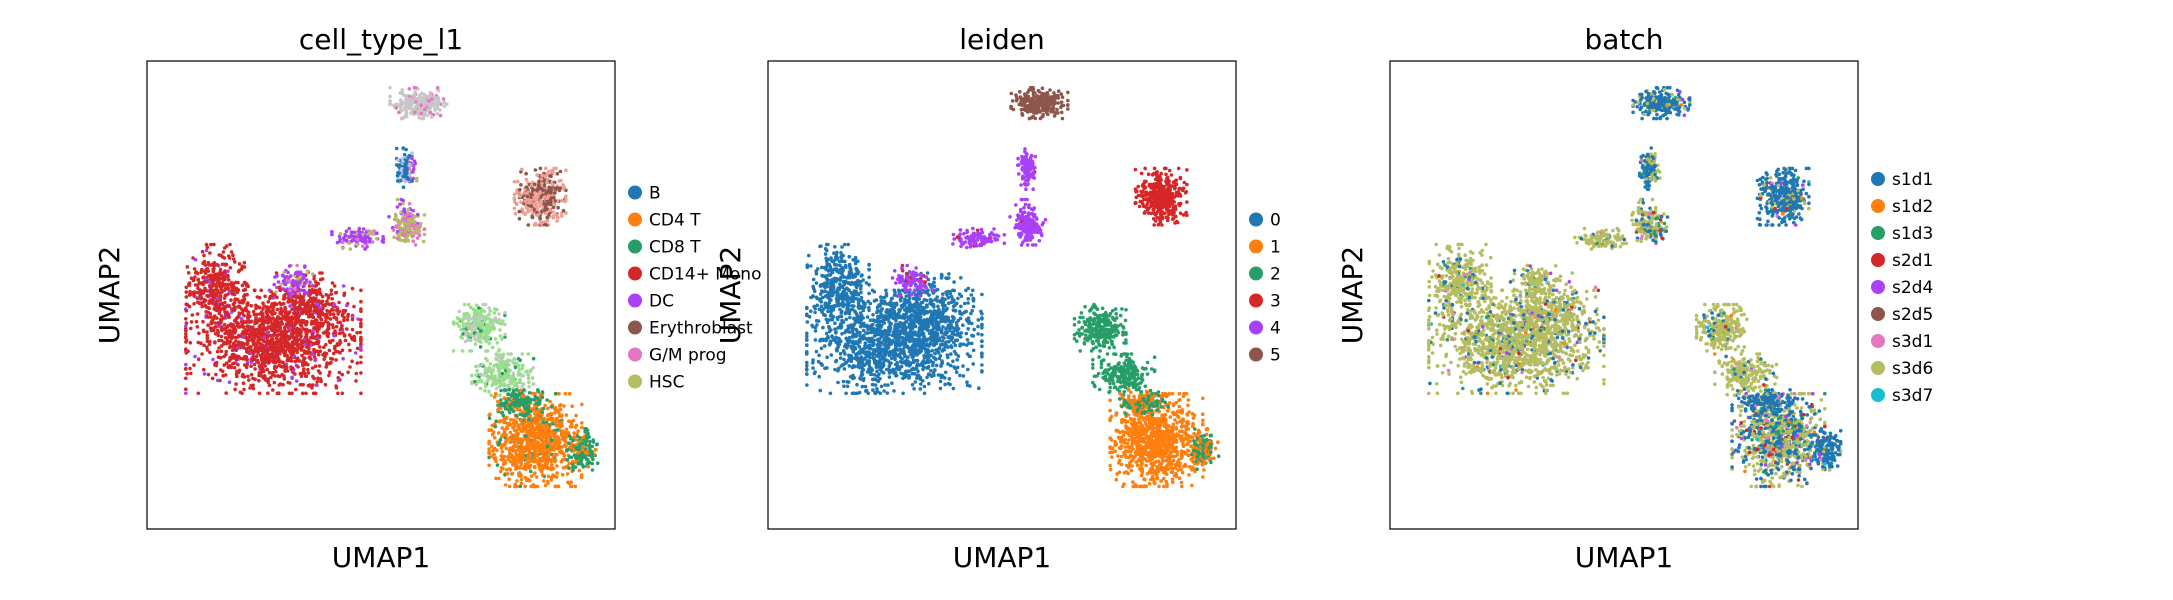 This screenshot has width=2173, height=600. What do you see at coordinates (661, 302) in the screenshot?
I see `legend-label: DC` at bounding box center [661, 302].